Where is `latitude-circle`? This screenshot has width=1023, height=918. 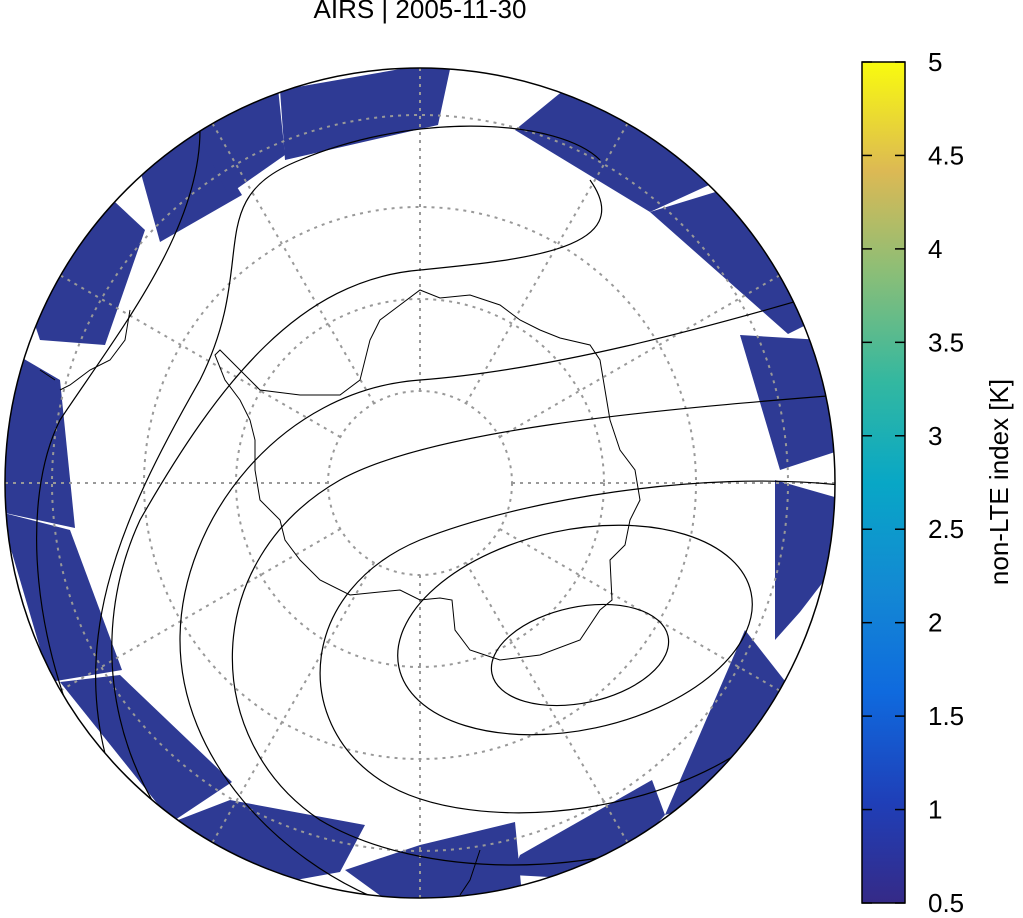
latitude-circle is located at coordinates (420, 483).